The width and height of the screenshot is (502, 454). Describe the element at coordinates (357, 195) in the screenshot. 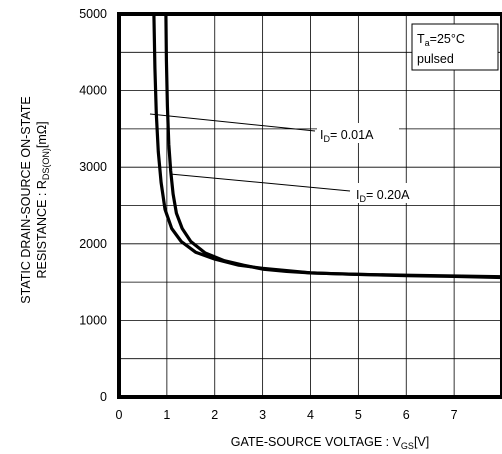

I see `annotation-label-id-020-main: I` at that location.